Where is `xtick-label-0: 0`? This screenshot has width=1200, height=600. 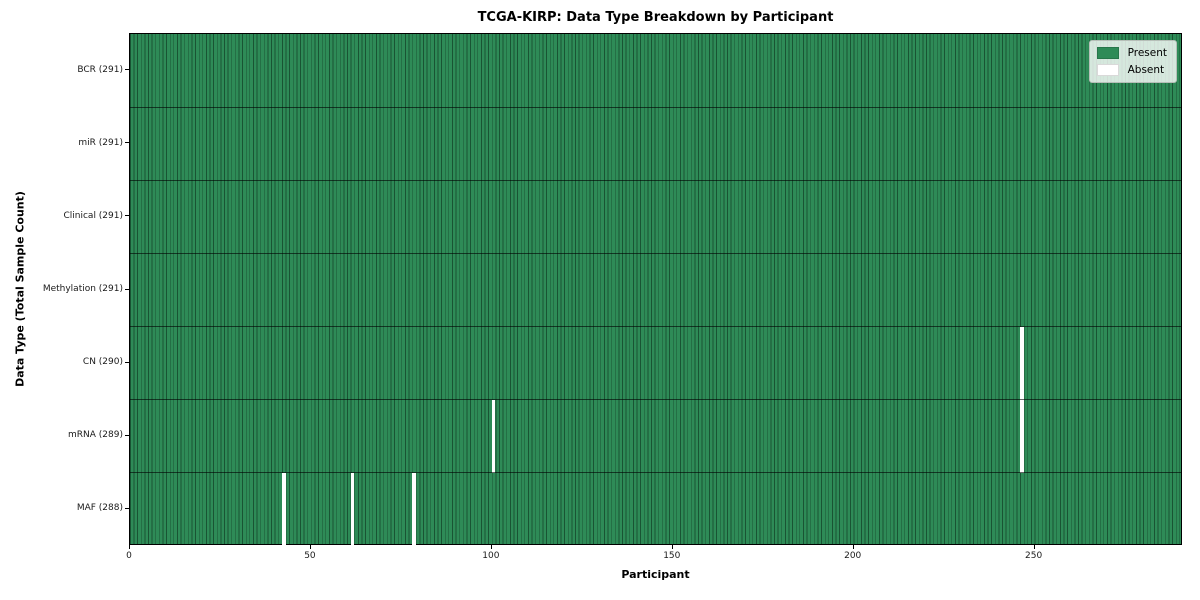 xtick-label-0: 0 is located at coordinates (129, 556).